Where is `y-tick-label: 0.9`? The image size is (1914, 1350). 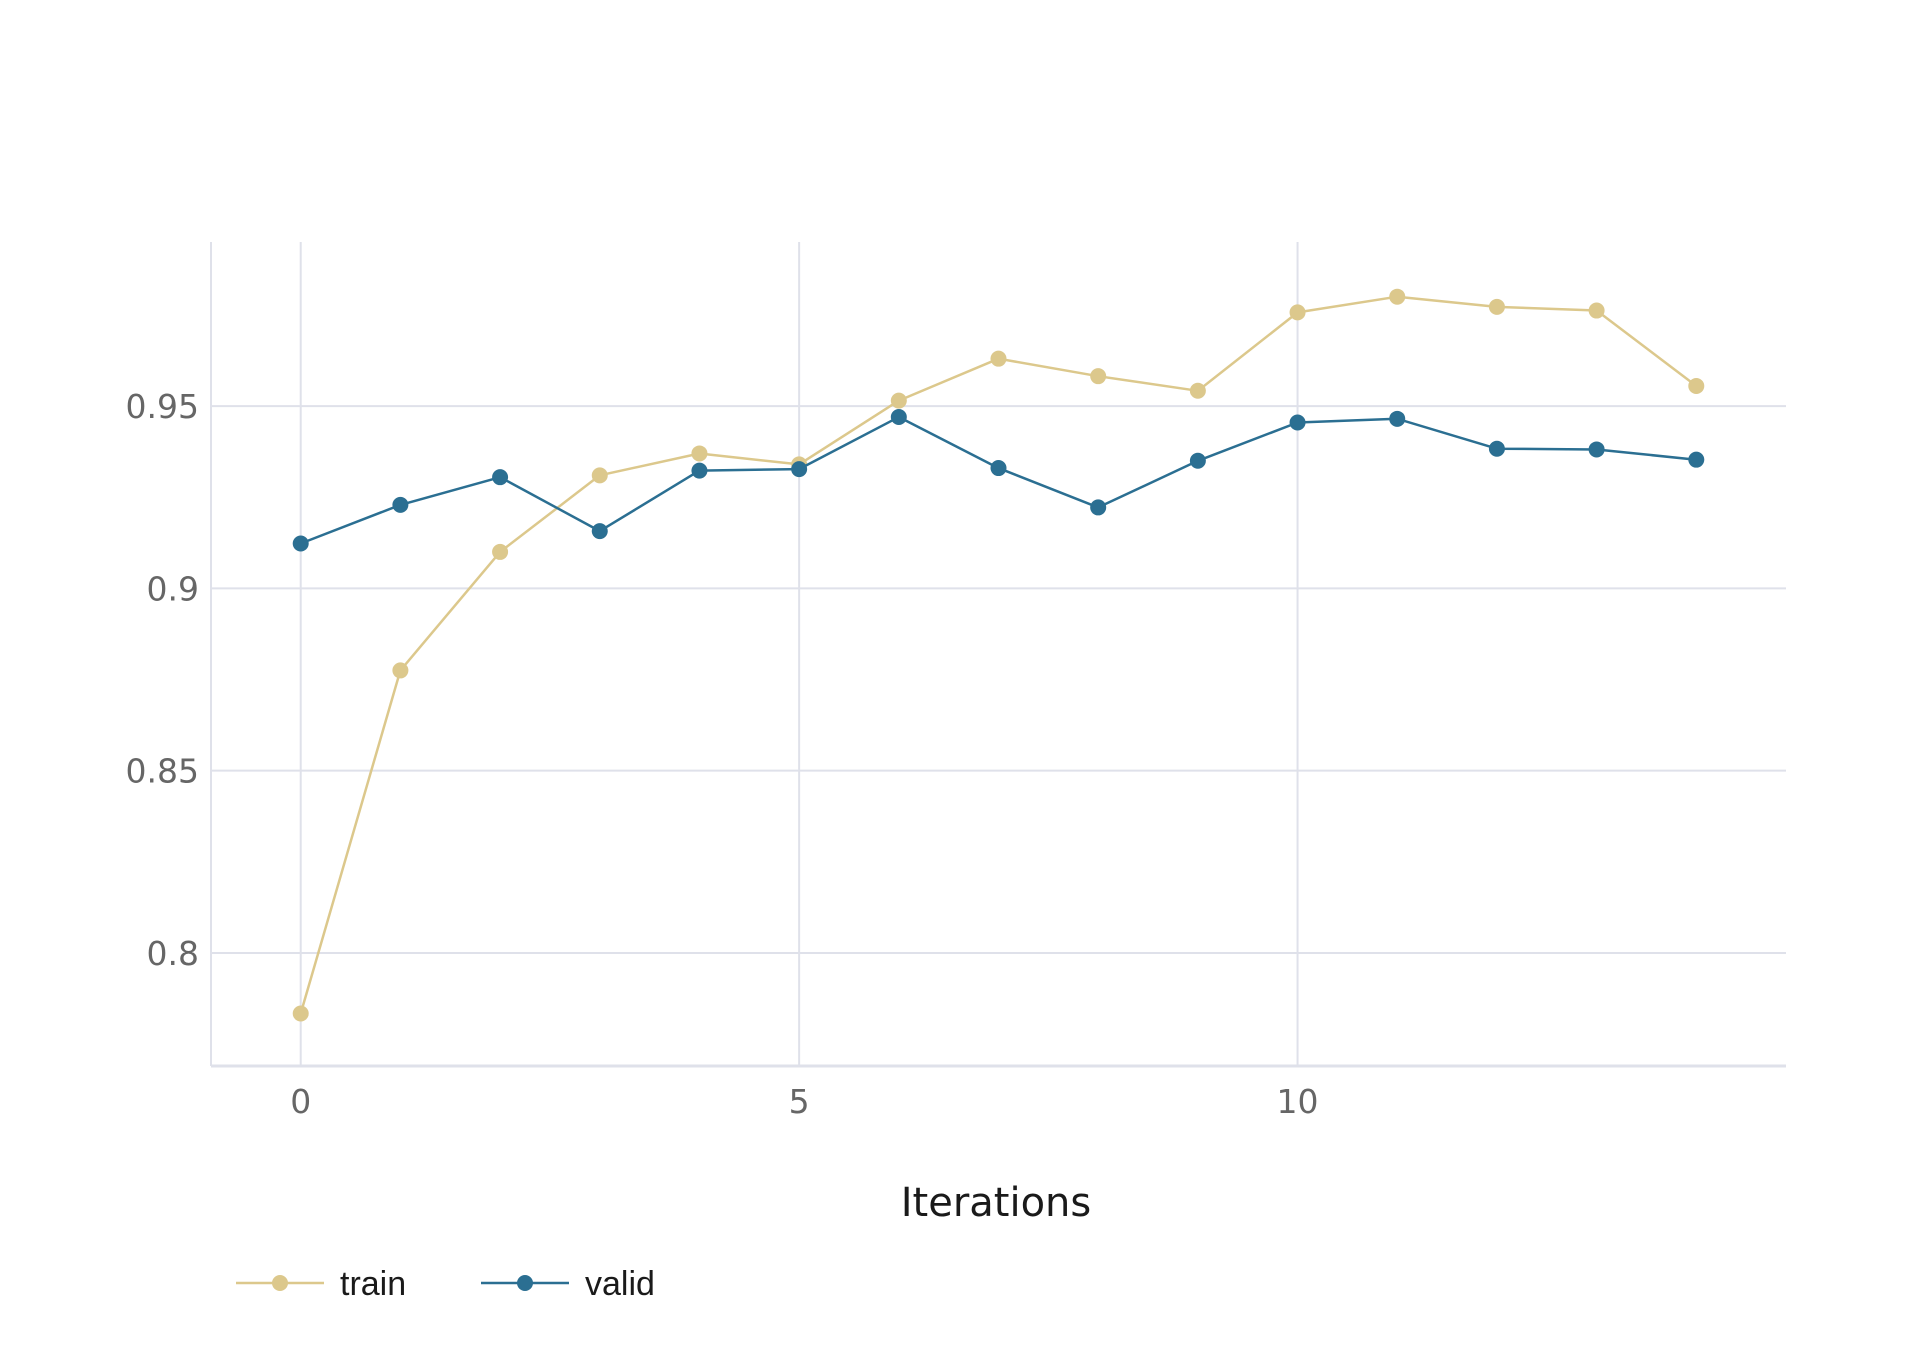 y-tick-label: 0.9 is located at coordinates (173, 588).